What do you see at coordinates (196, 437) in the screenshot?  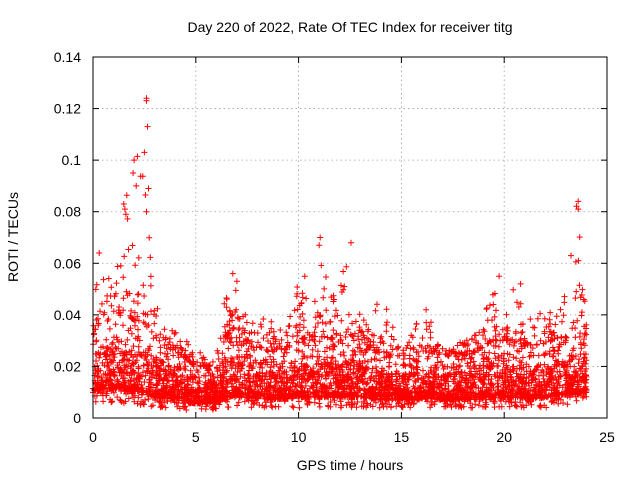 I see `x-tick-label: 5` at bounding box center [196, 437].